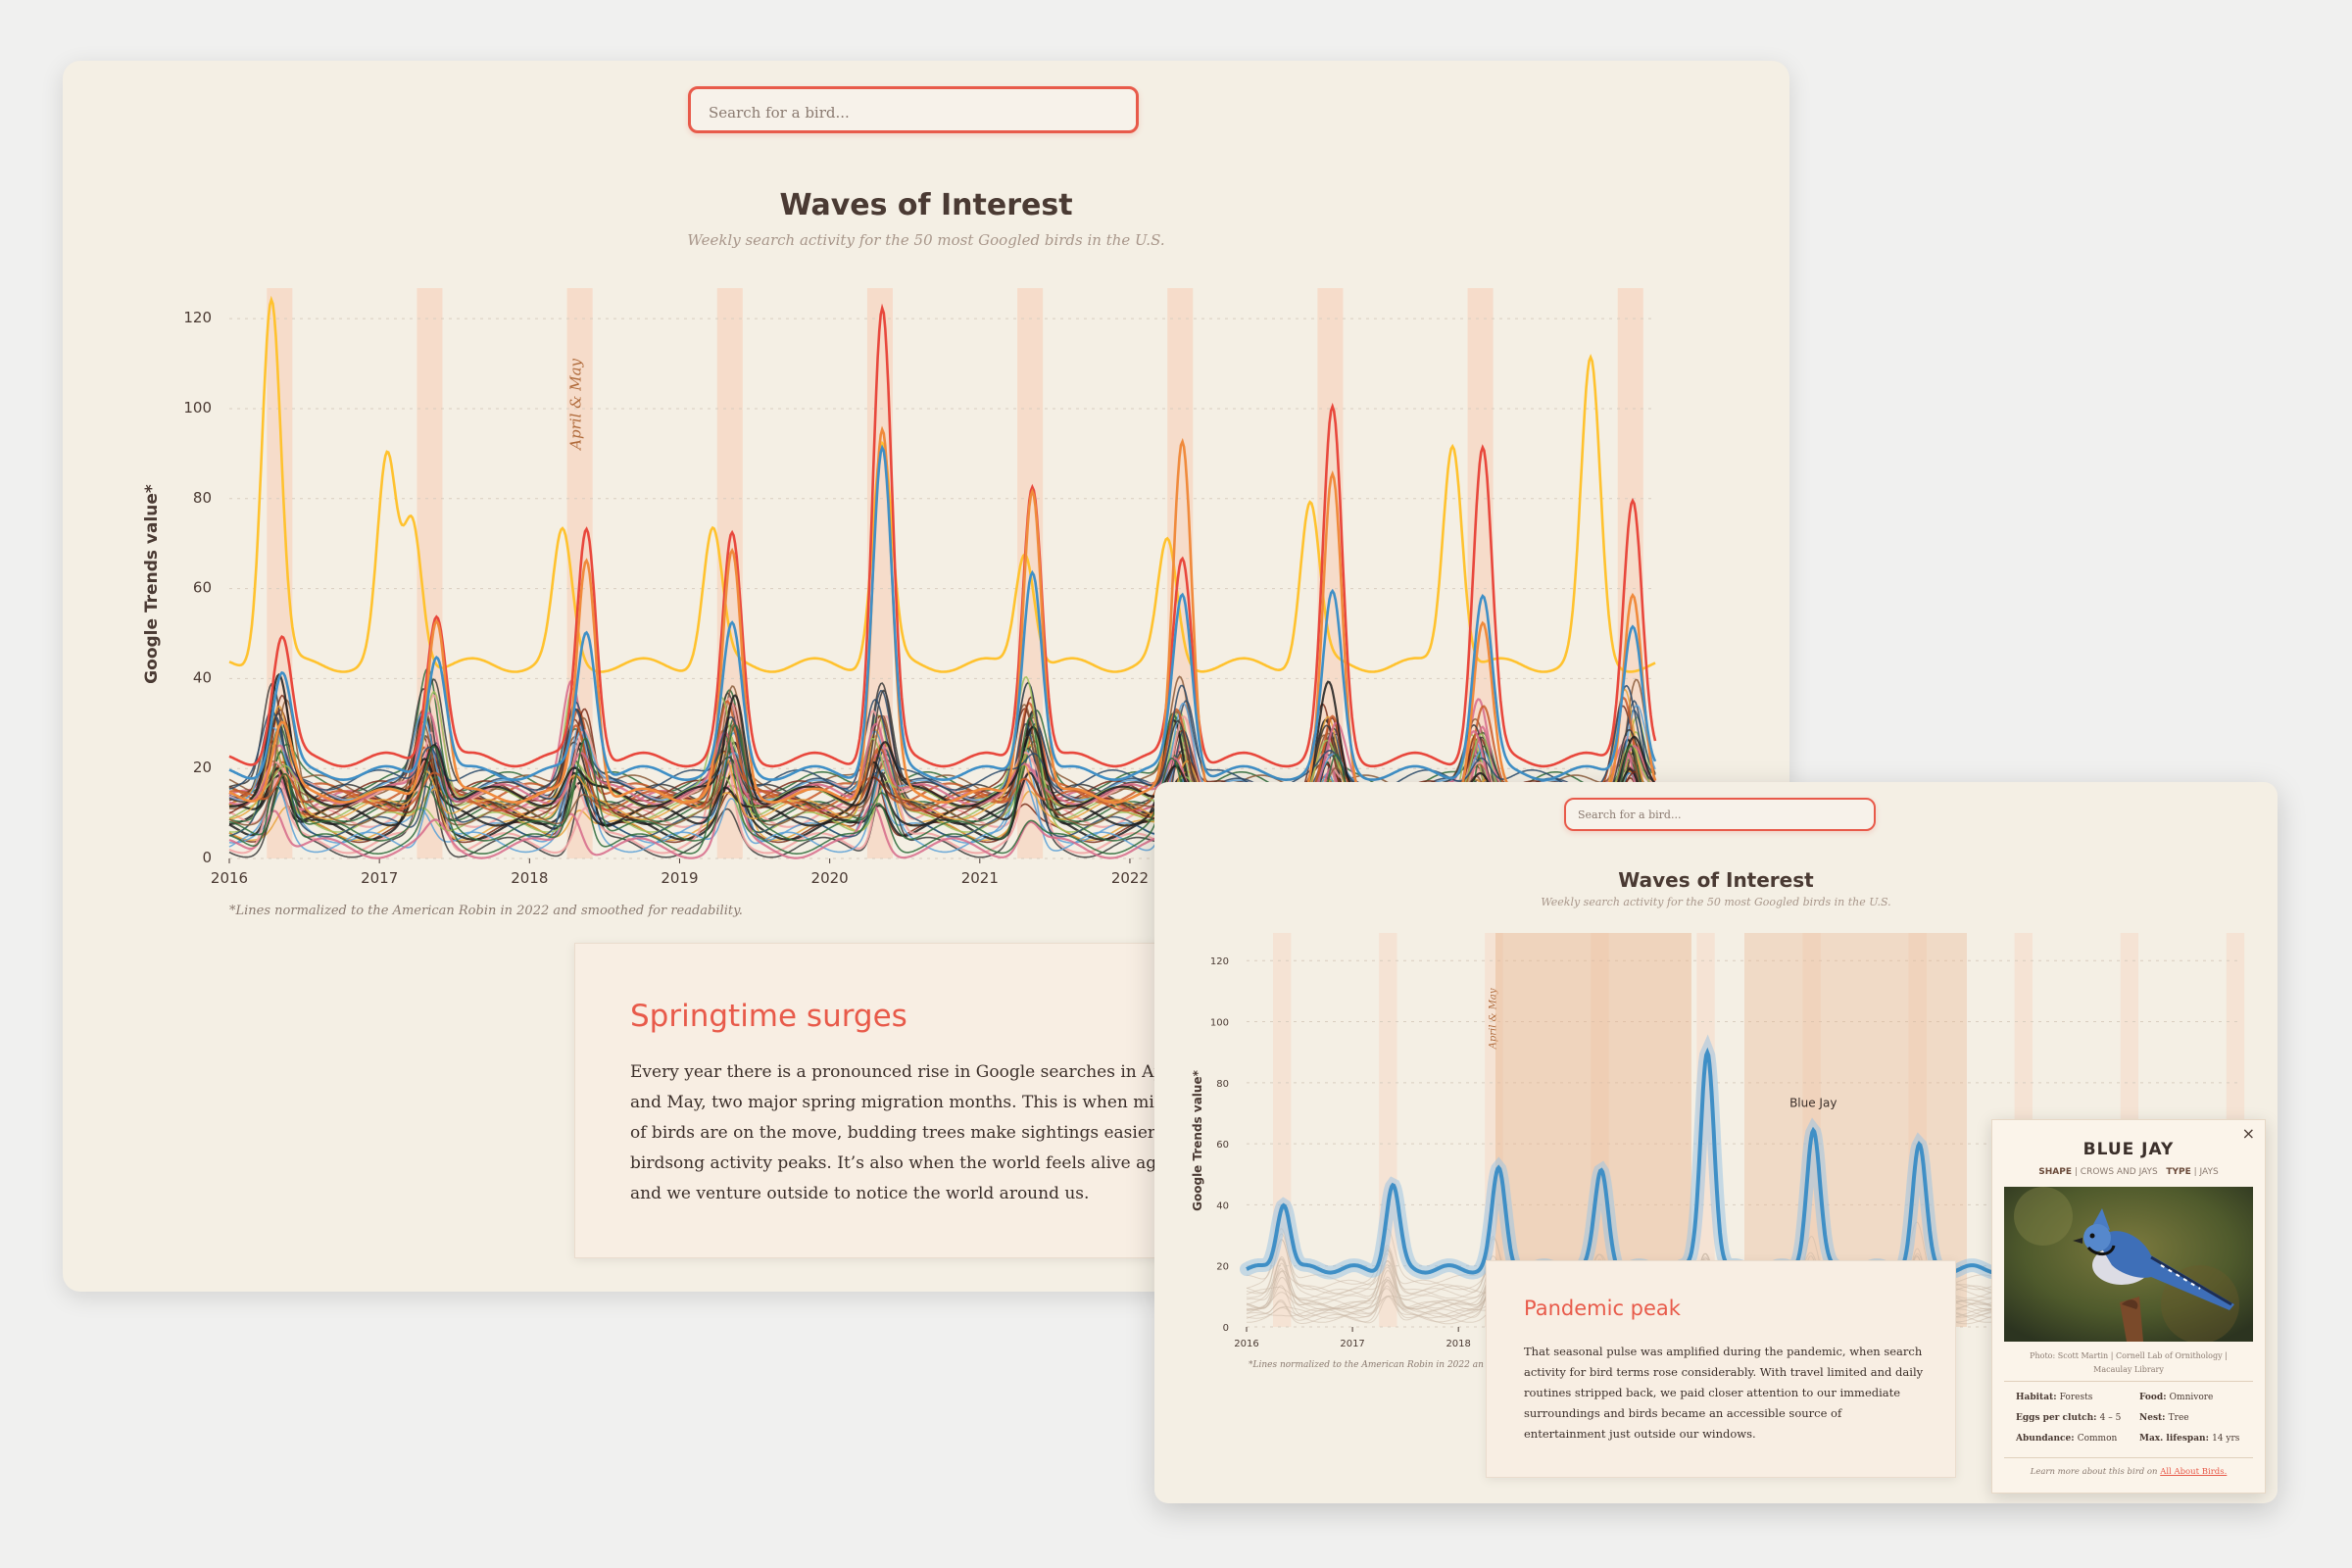 The image size is (2352, 1568). I want to click on bird-taxonomy: SHAPE | CROWS AND JAYS TYPE | JAYS, so click(2128, 1172).